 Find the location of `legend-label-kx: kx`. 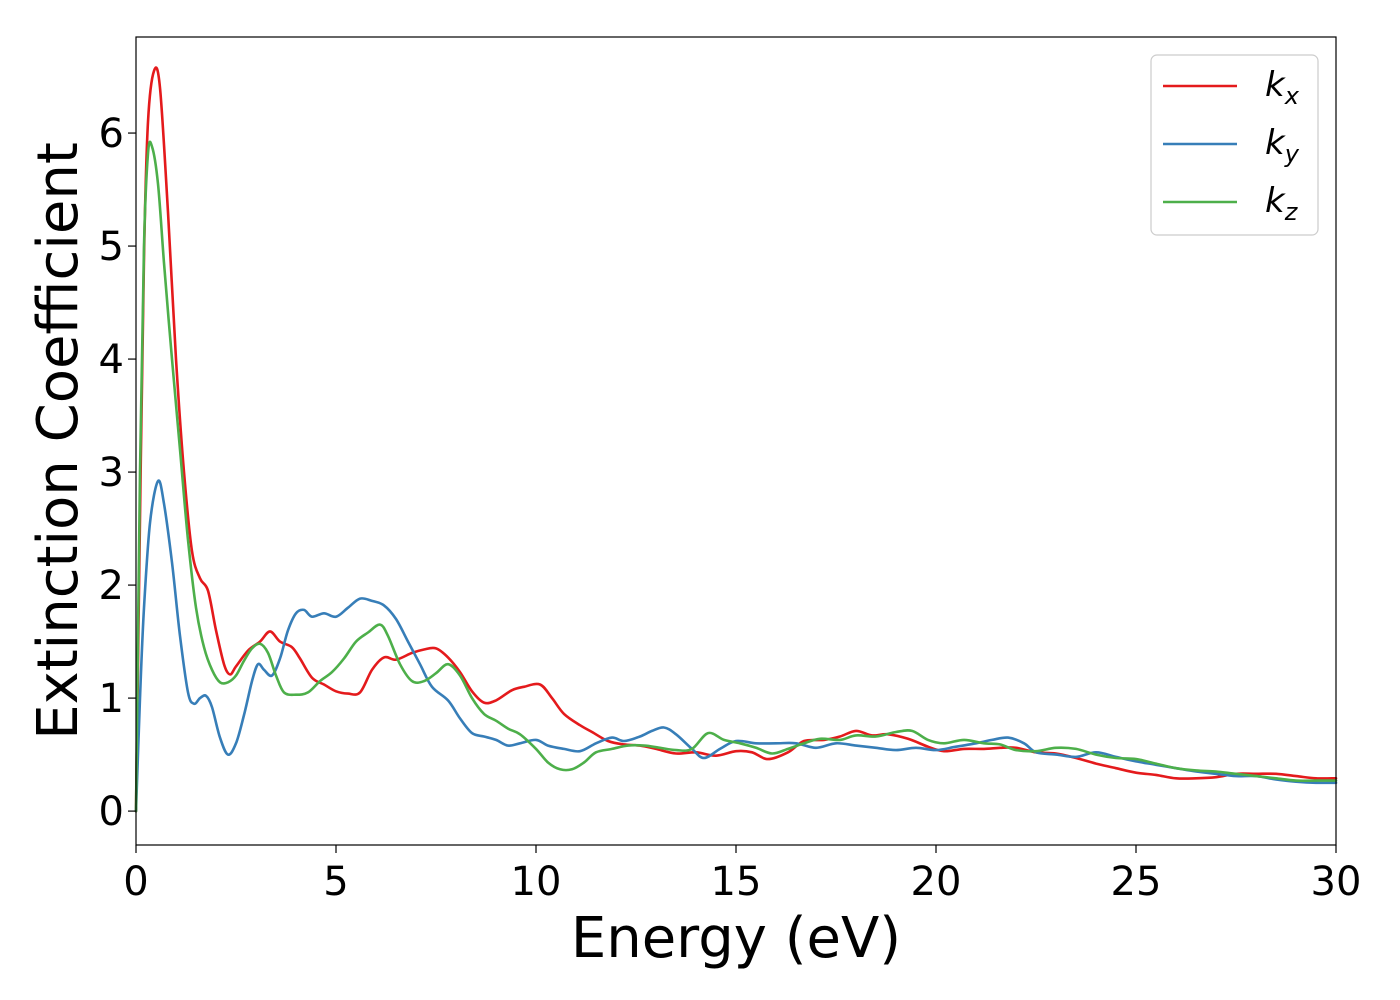

legend-label-kx: kx is located at coordinates (1282, 87).